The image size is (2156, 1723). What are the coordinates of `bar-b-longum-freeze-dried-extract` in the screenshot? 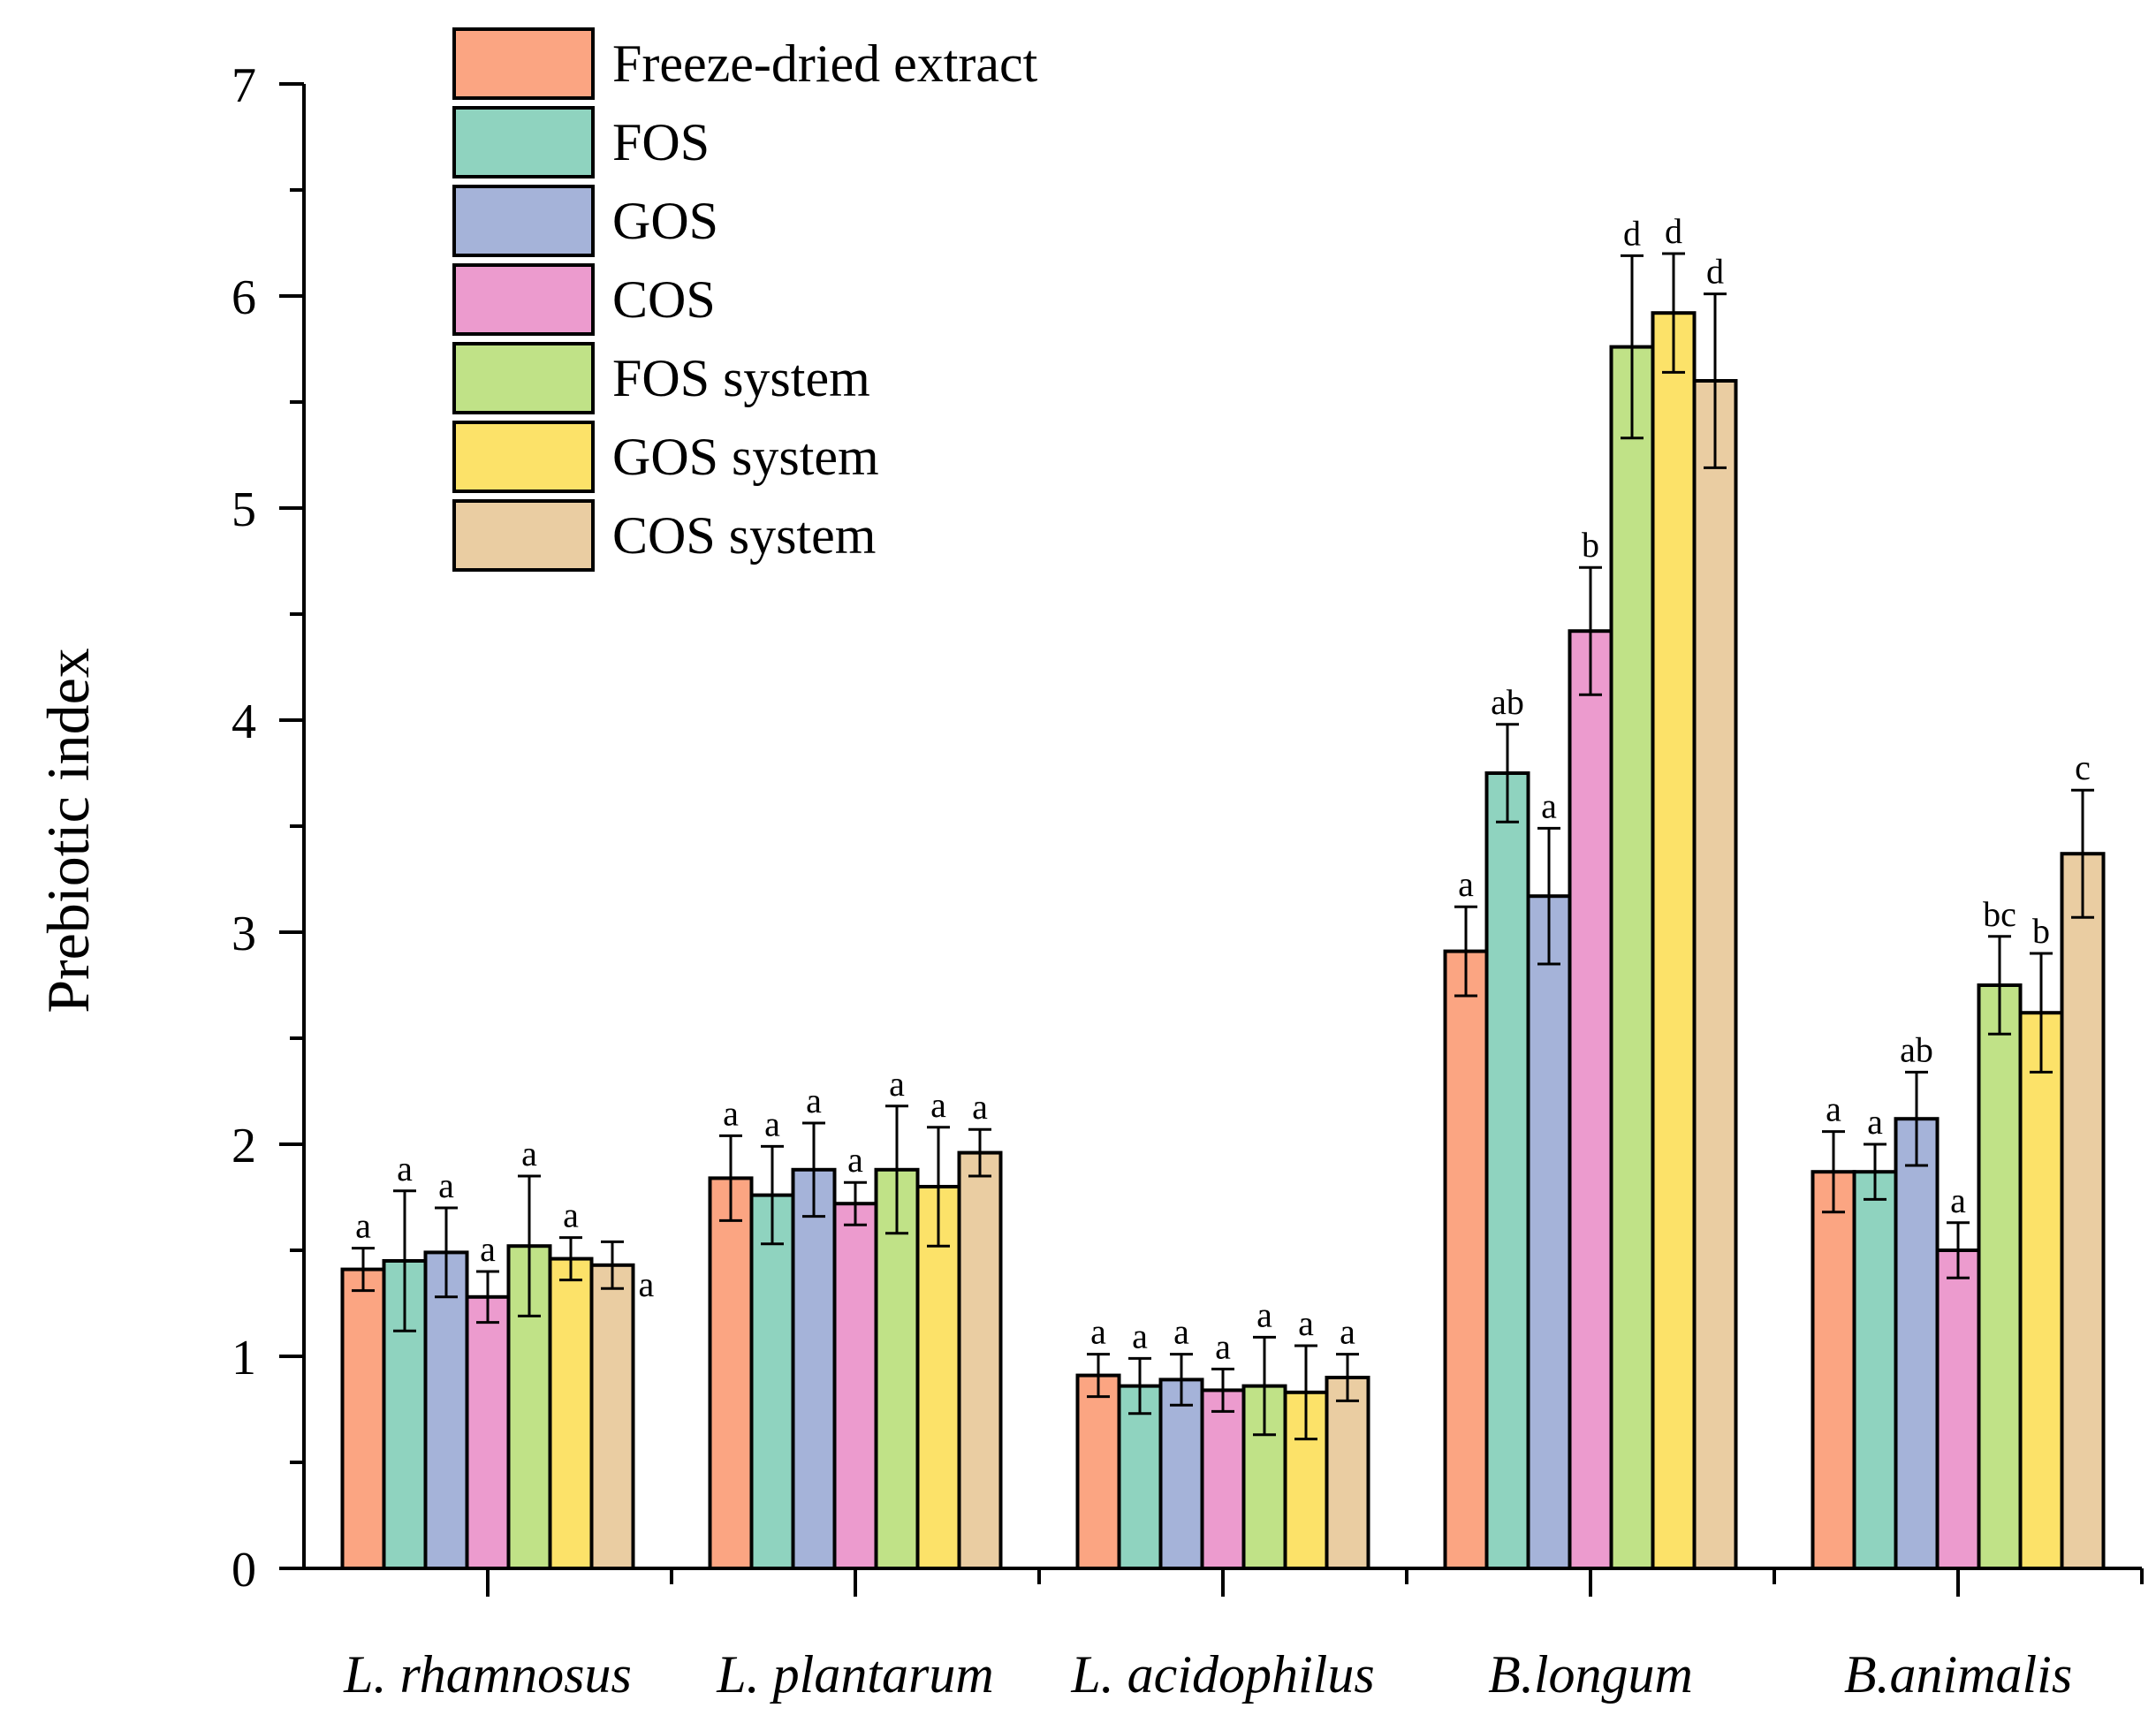 It's located at (1466, 1259).